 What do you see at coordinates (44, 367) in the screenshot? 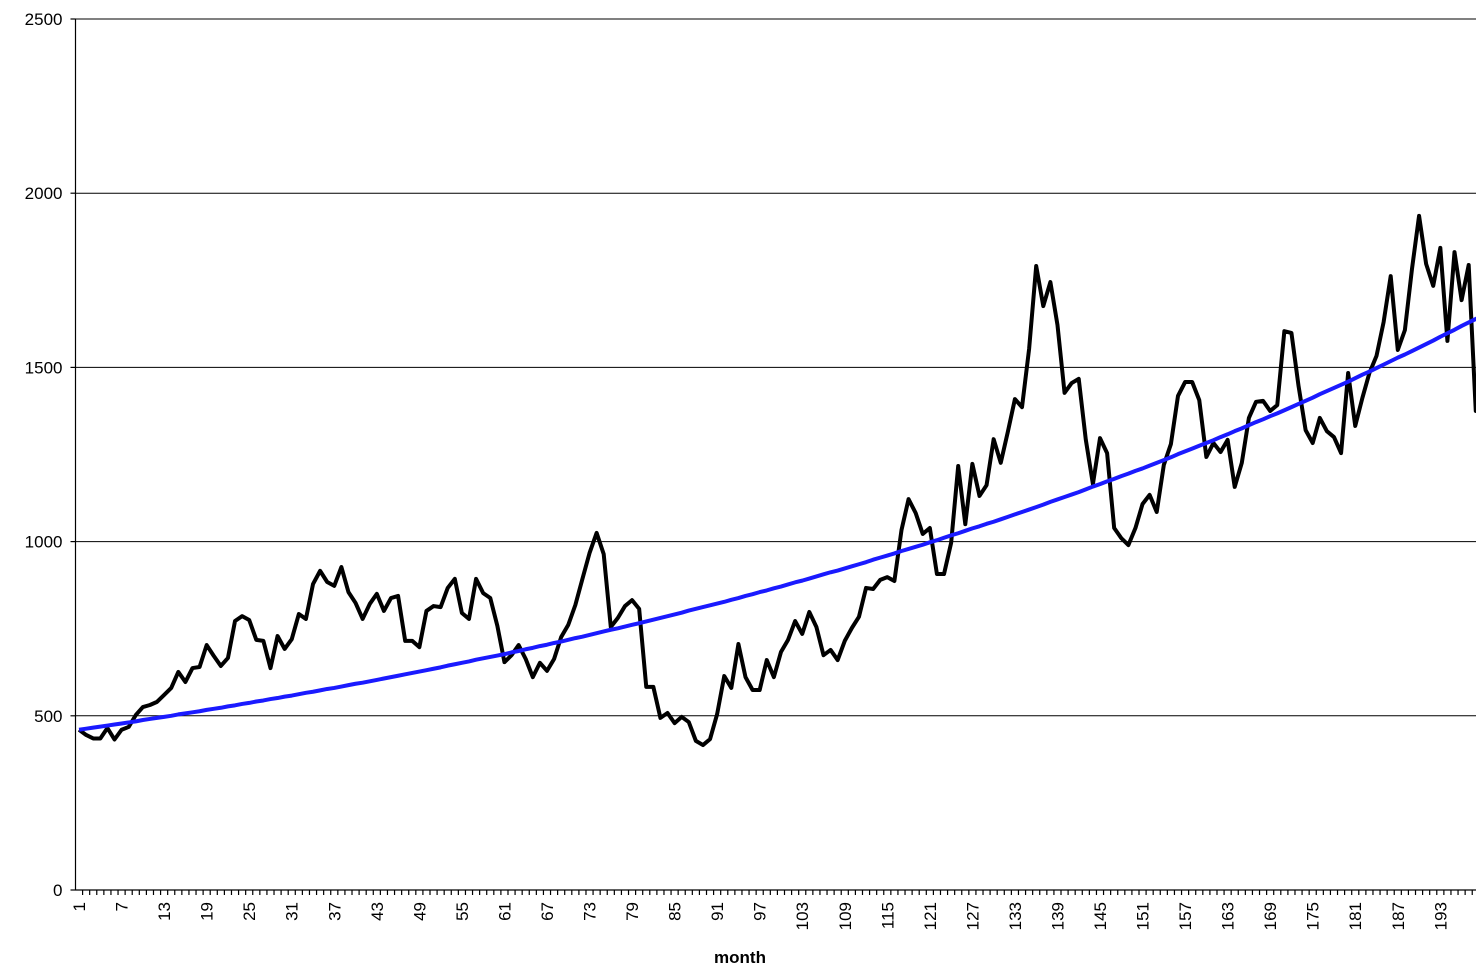
I see `y-tick-label: 1500` at bounding box center [44, 367].